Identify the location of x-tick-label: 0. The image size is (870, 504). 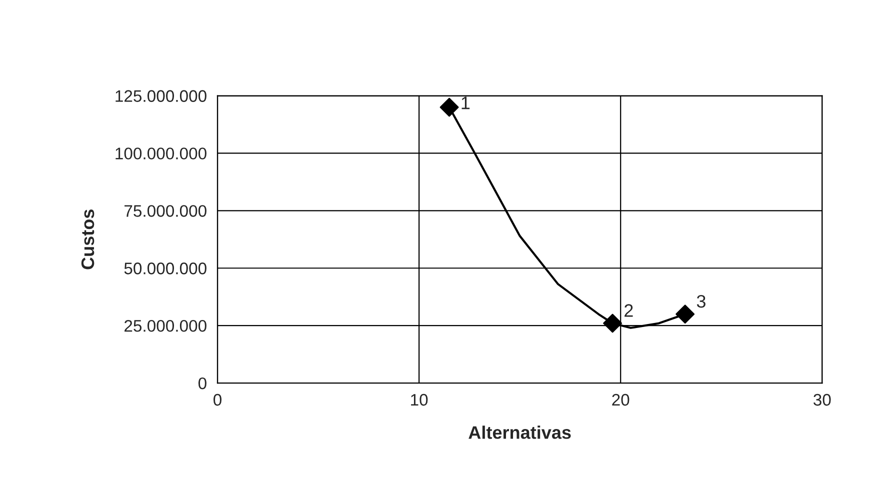
(218, 400).